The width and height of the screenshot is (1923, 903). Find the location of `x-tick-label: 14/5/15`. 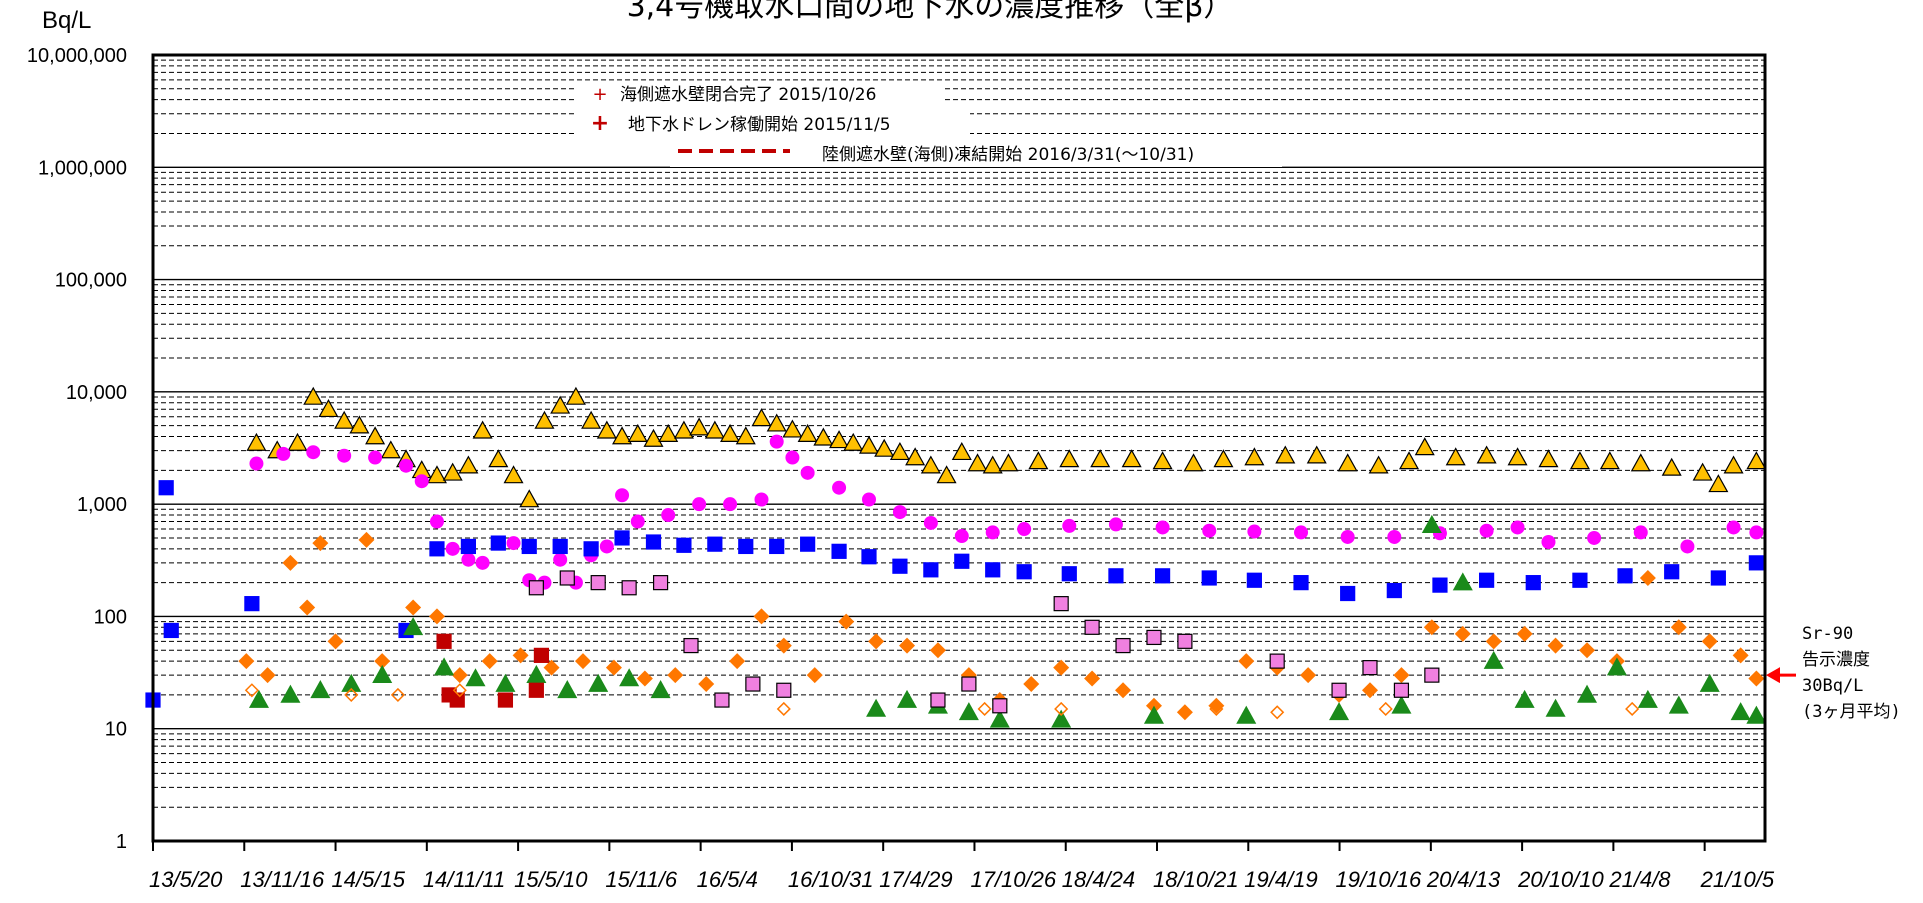

x-tick-label: 14/5/15 is located at coordinates (369, 879).